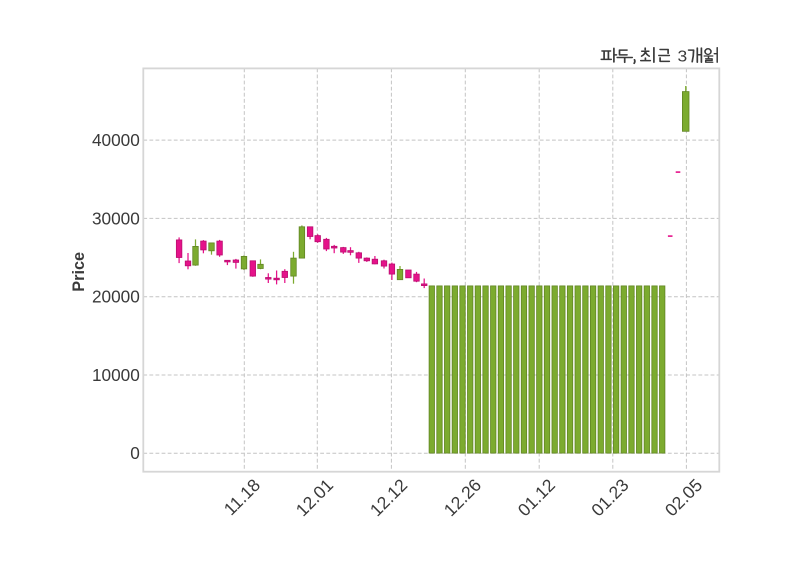  What do you see at coordinates (116, 297) in the screenshot?
I see `svg-text: 20000` at bounding box center [116, 297].